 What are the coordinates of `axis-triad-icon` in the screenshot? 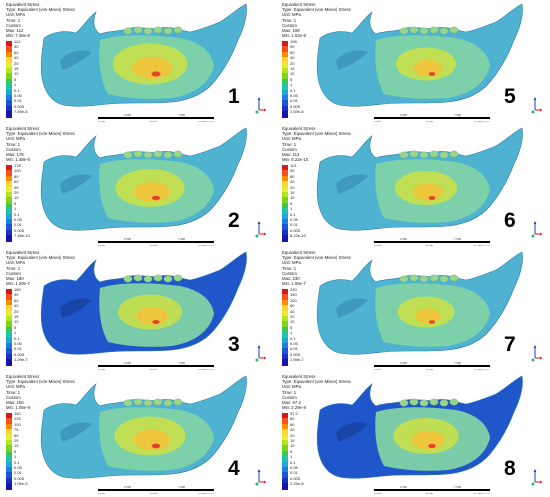 It's located at (261, 229).